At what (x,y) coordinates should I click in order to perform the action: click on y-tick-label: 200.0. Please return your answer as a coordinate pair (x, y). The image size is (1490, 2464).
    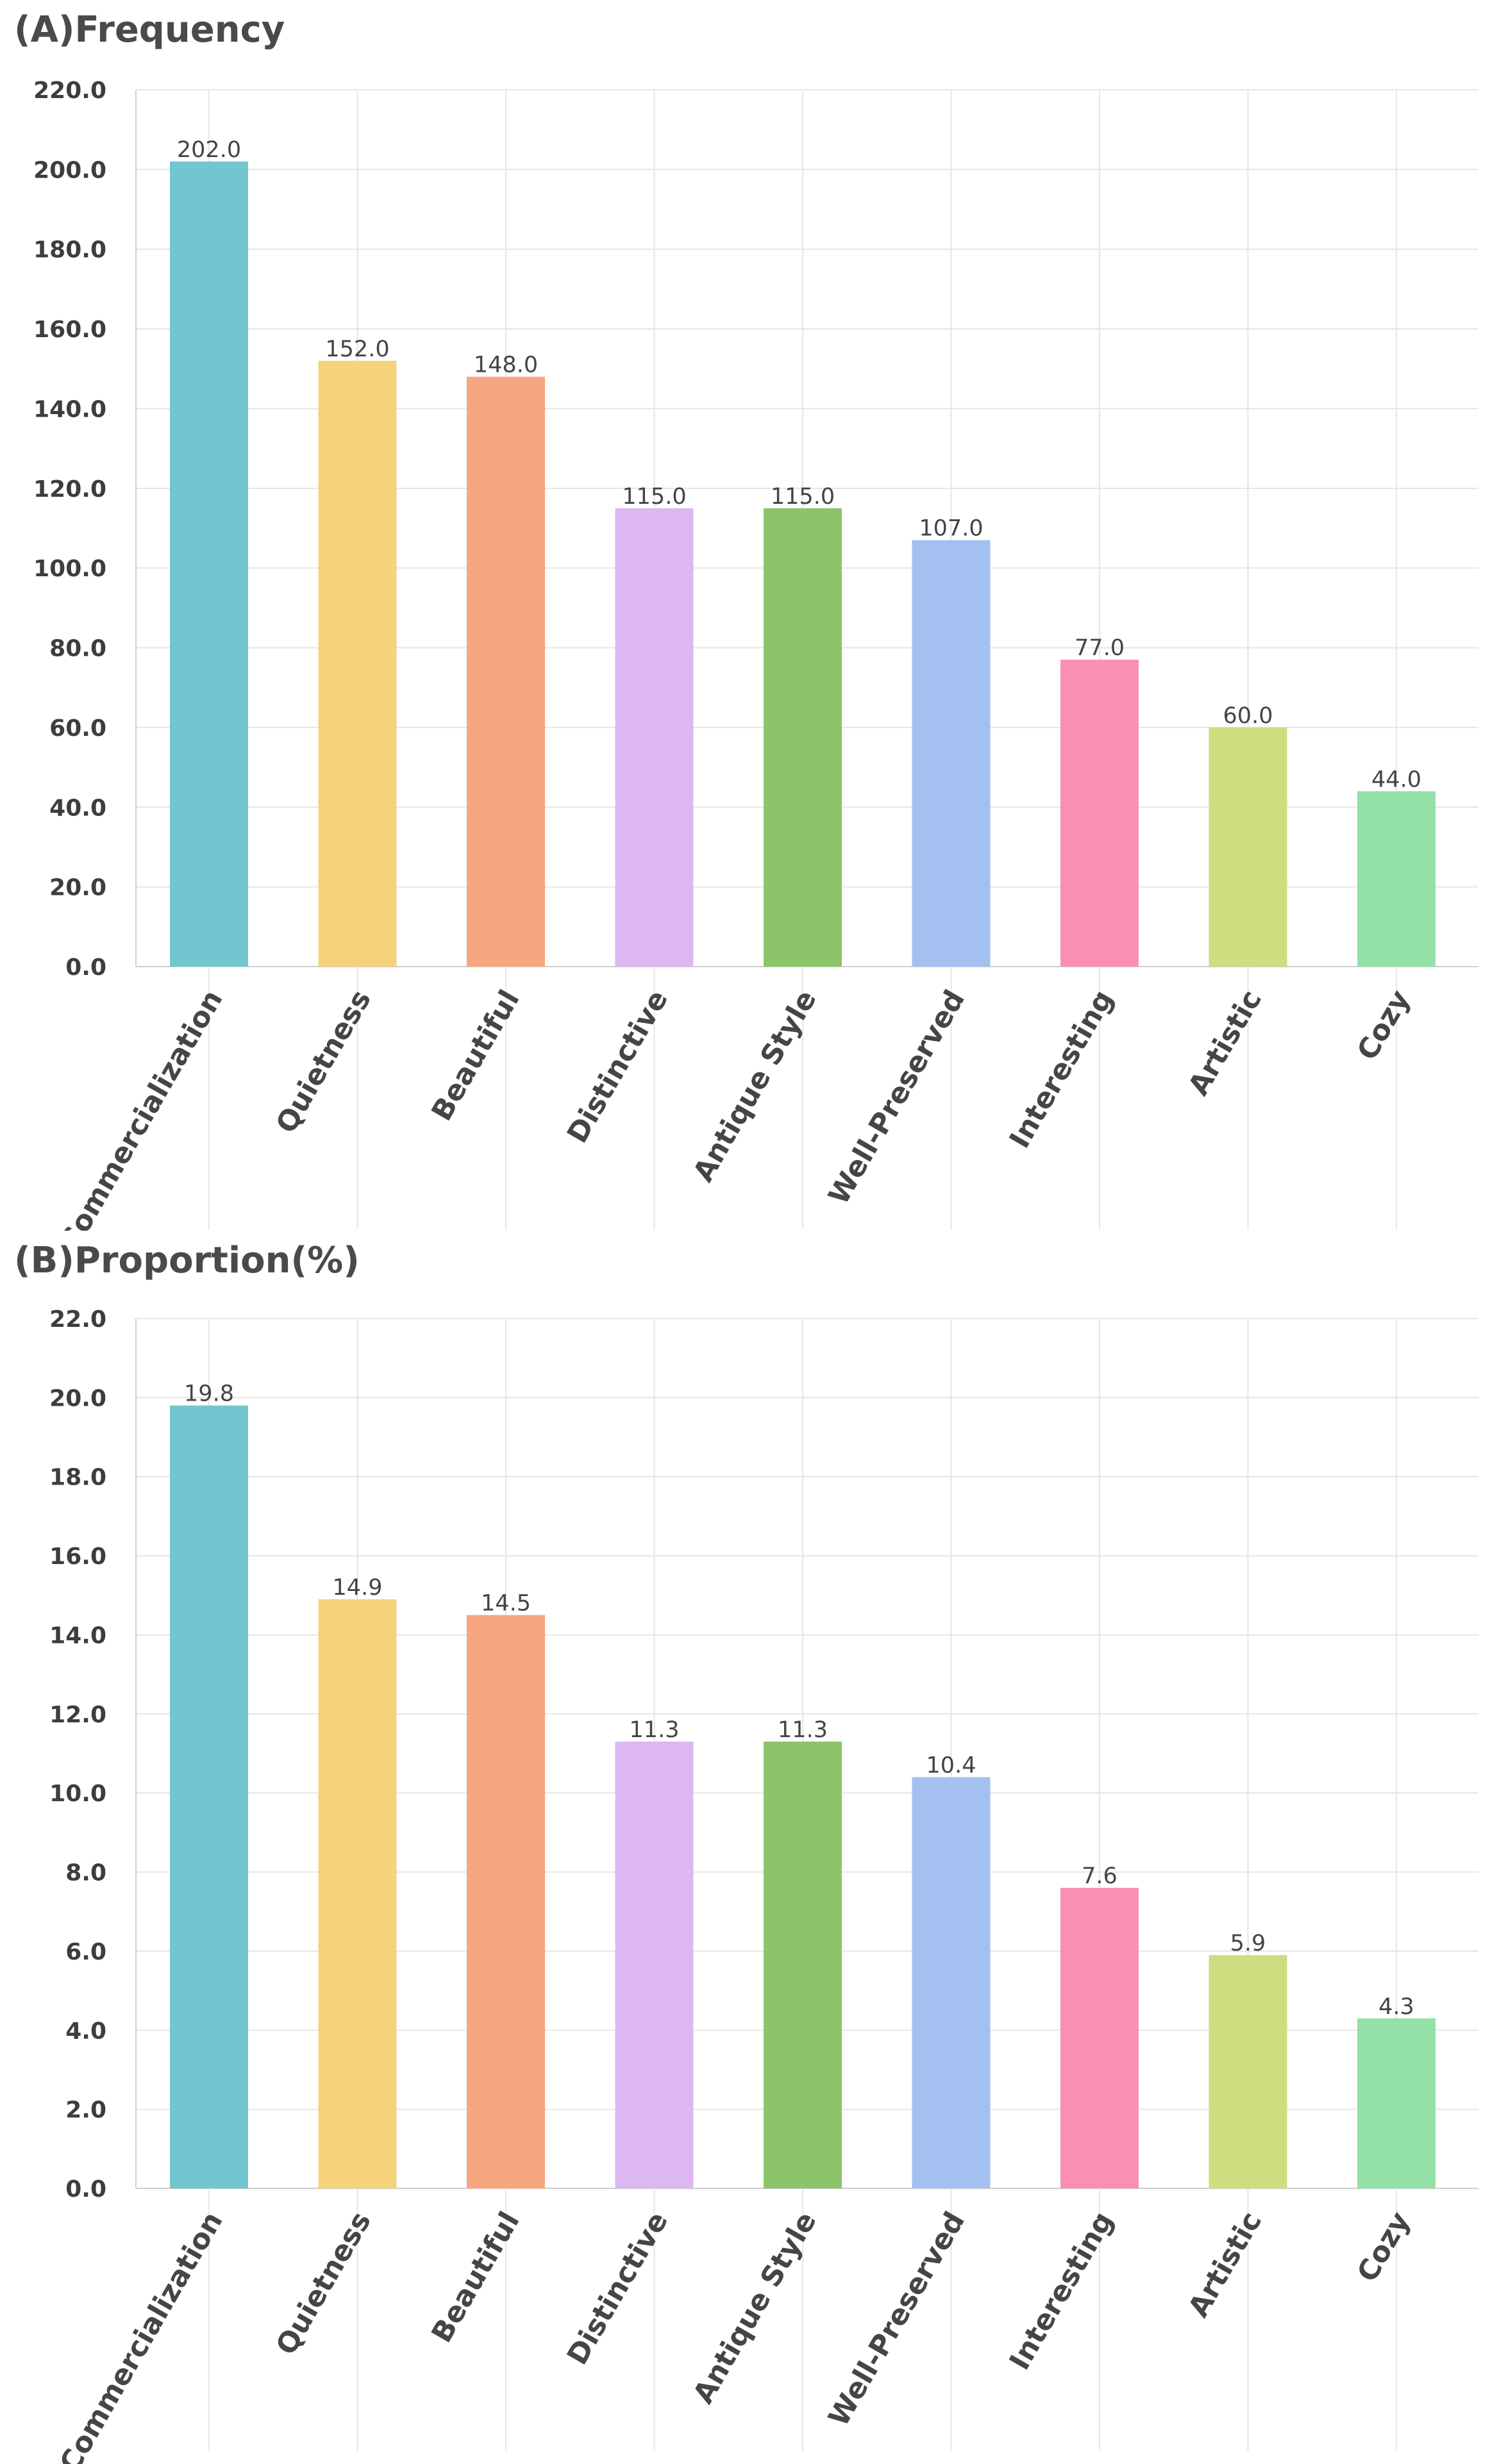
    Looking at the image, I should click on (69, 170).